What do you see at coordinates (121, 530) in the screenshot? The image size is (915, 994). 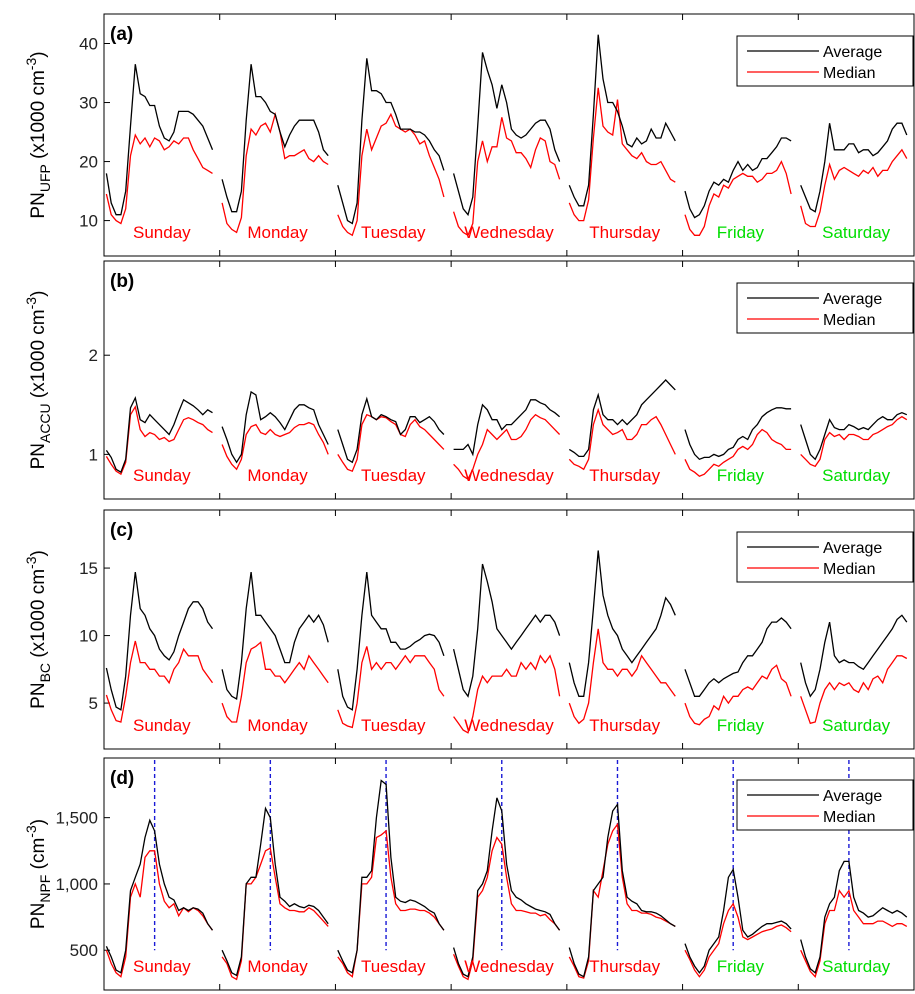 I see `panel-label: (c)` at bounding box center [121, 530].